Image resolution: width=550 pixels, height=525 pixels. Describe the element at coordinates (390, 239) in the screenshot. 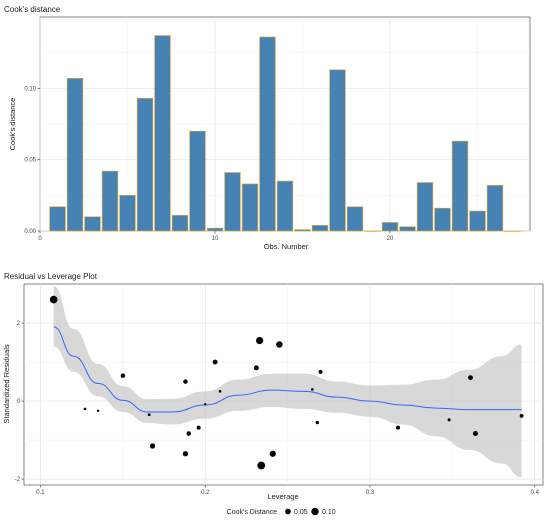

I see `x-tick-label: 20` at that location.